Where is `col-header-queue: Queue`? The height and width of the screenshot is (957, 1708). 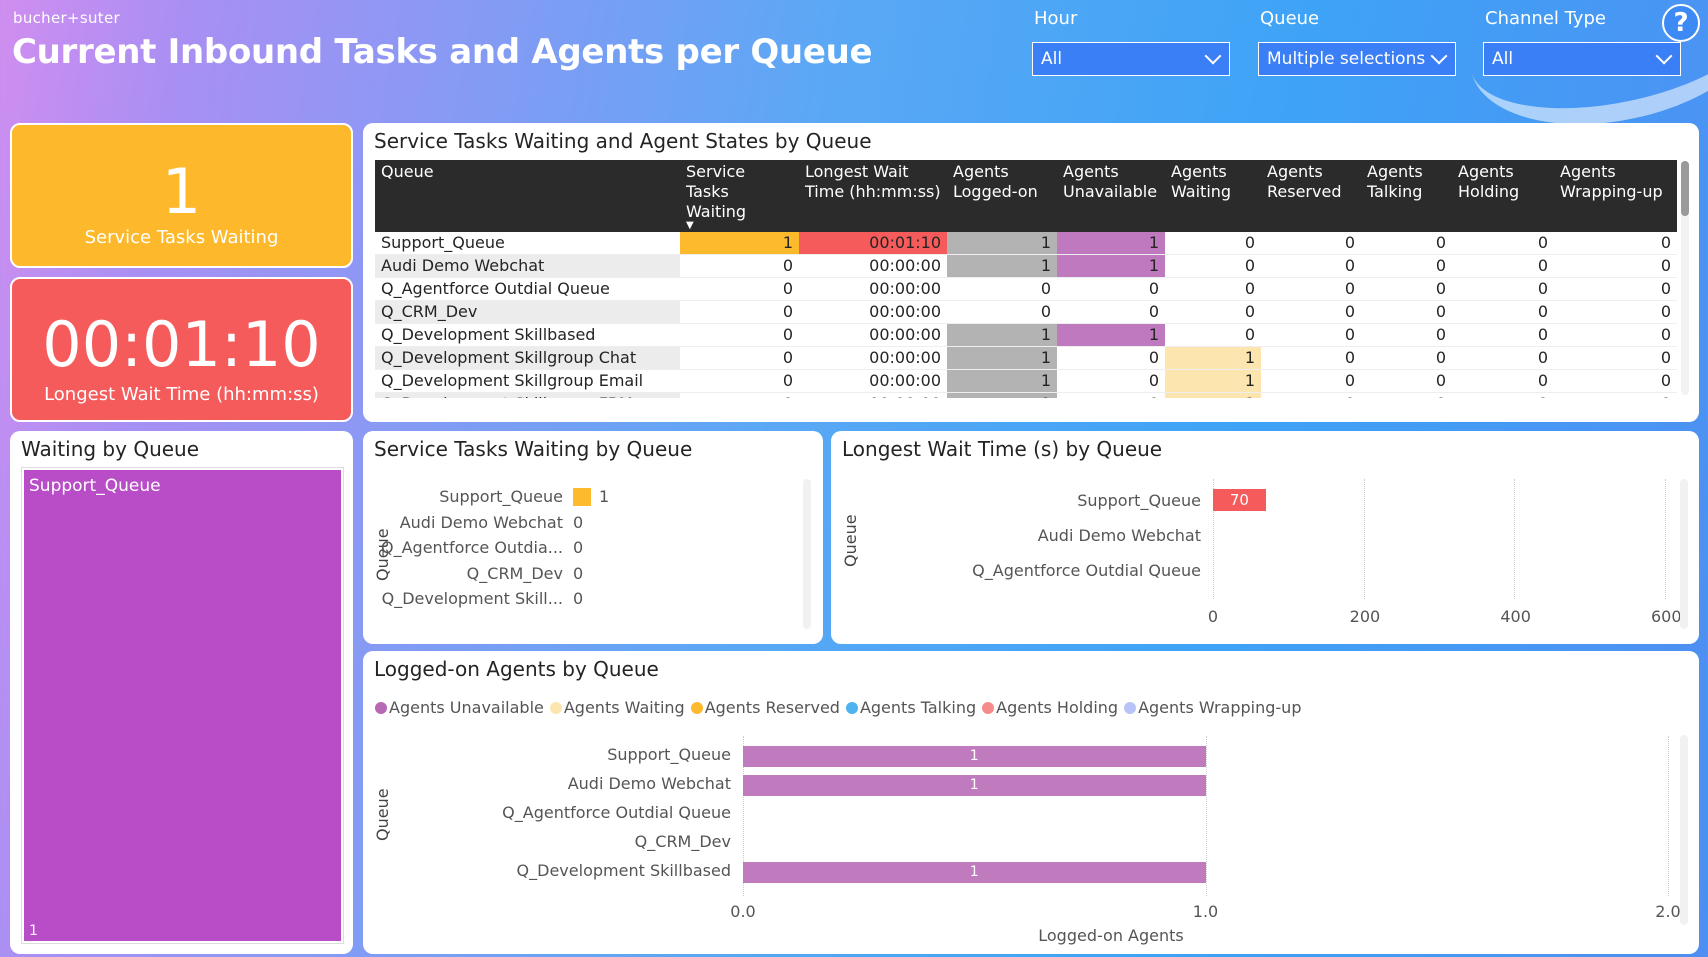 col-header-queue: Queue is located at coordinates (527, 196).